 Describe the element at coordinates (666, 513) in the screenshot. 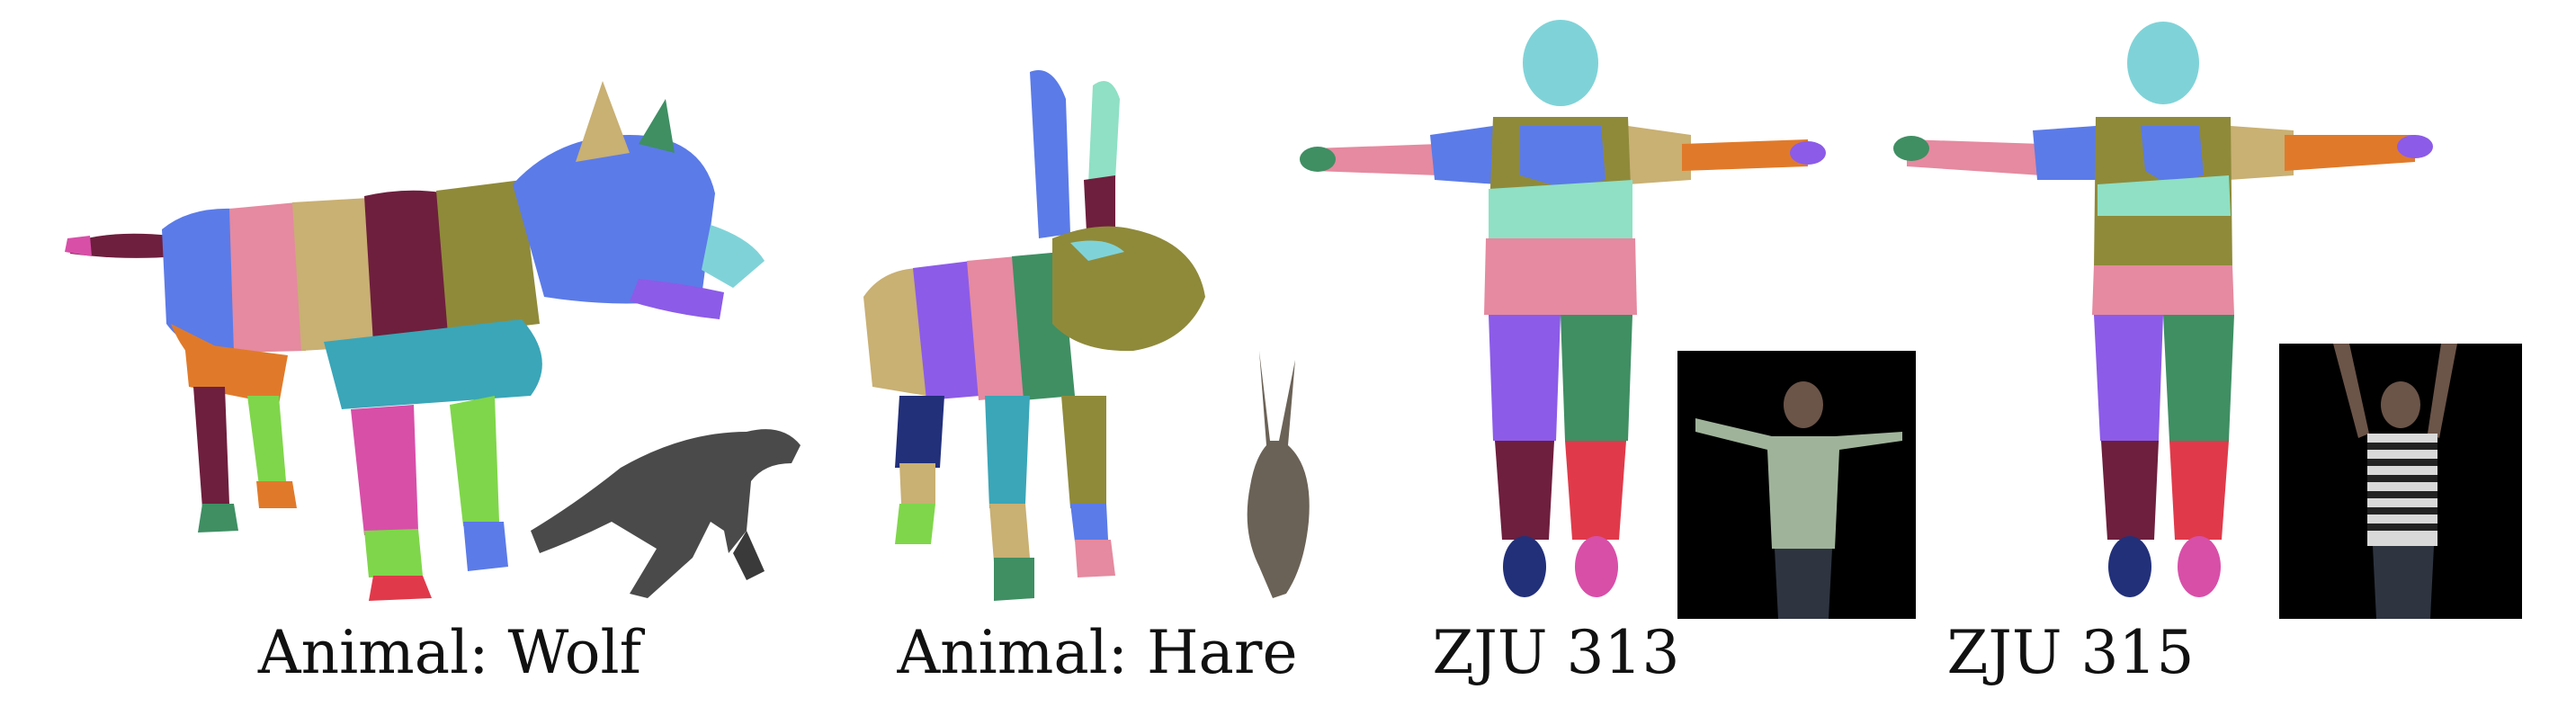

I see `wolf-silhouette-icon` at that location.